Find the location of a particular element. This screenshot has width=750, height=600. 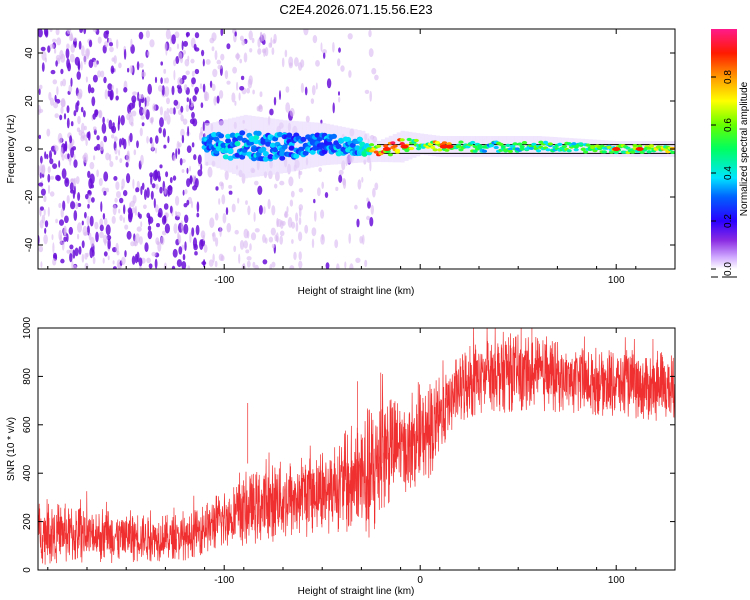

bottom-x-axis-label: Height of straight line (km) is located at coordinates (356, 591).